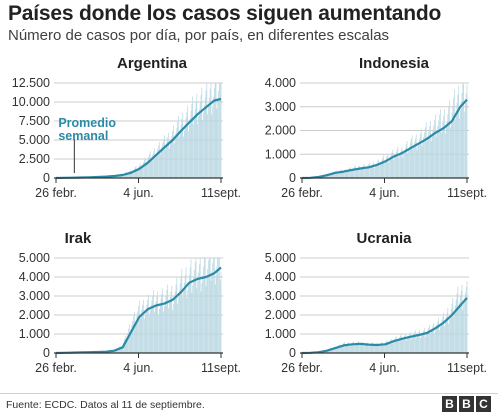 The width and height of the screenshot is (498, 419). Describe the element at coordinates (384, 193) in the screenshot. I see `x-tick-label: 4 jun.` at that location.